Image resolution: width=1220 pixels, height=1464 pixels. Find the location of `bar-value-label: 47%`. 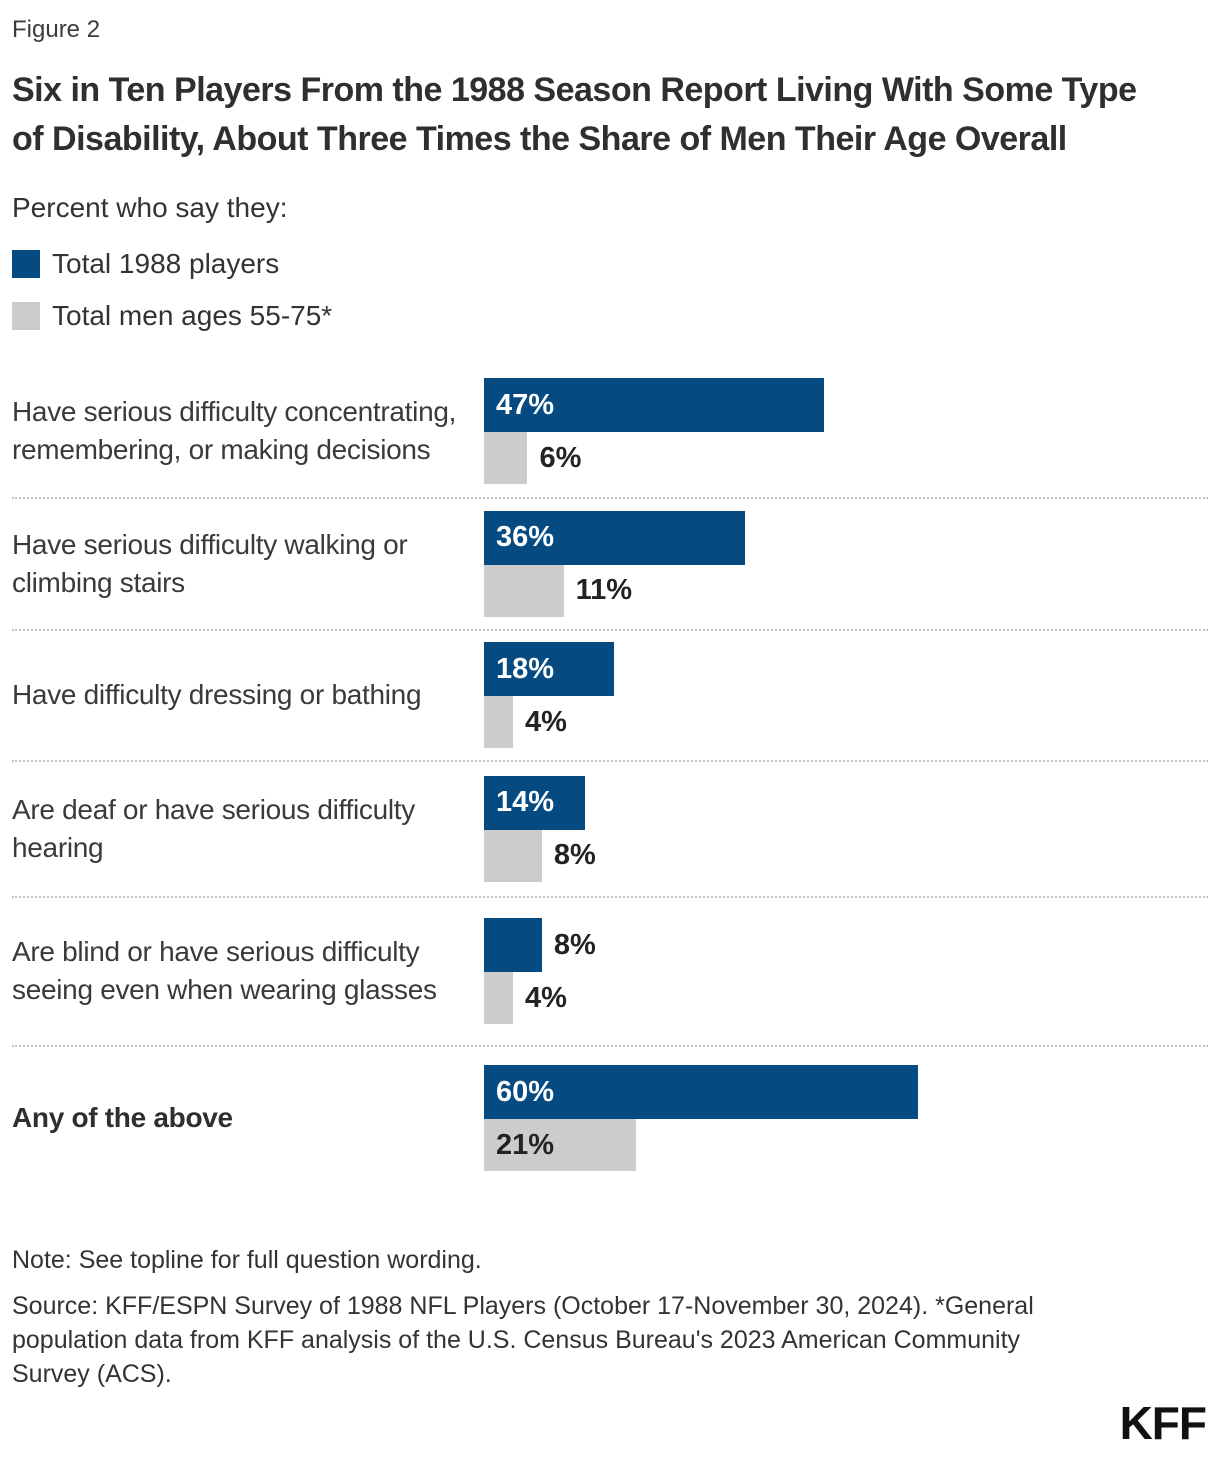

bar-value-label: 47% is located at coordinates (525, 404).